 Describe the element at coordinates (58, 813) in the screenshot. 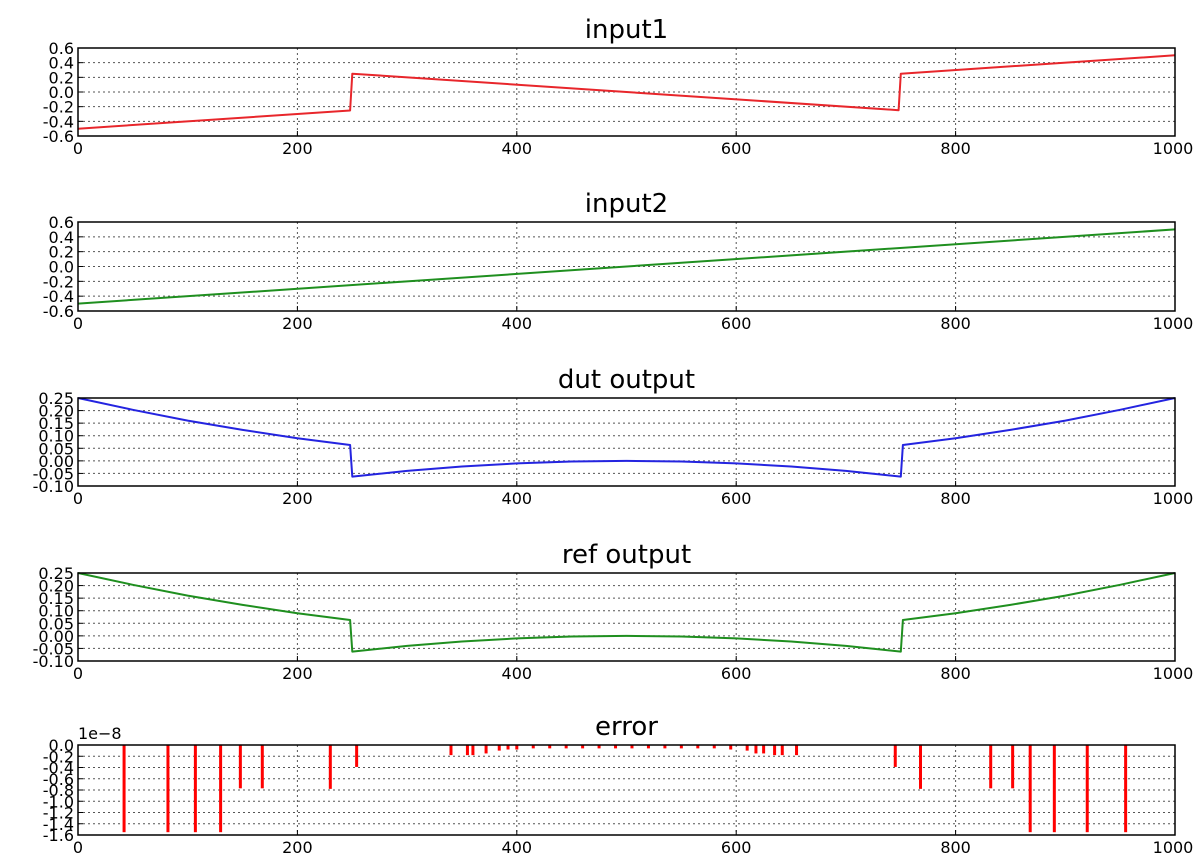

I see `y-tick-label: -1.2` at that location.